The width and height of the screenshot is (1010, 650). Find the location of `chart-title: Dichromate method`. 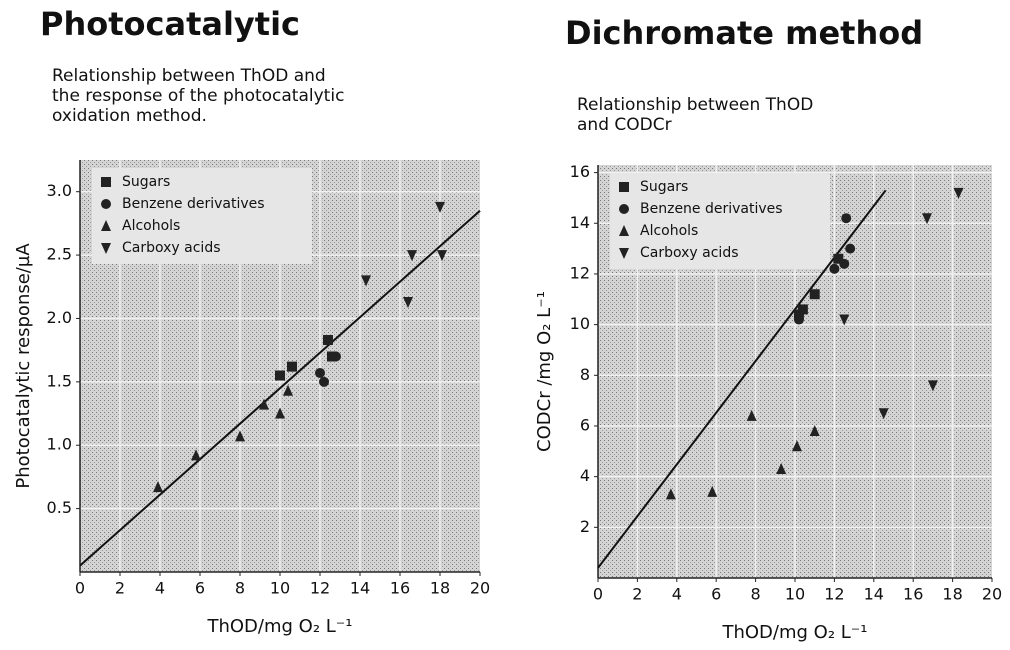

chart-title: Dichromate method is located at coordinates (744, 33).